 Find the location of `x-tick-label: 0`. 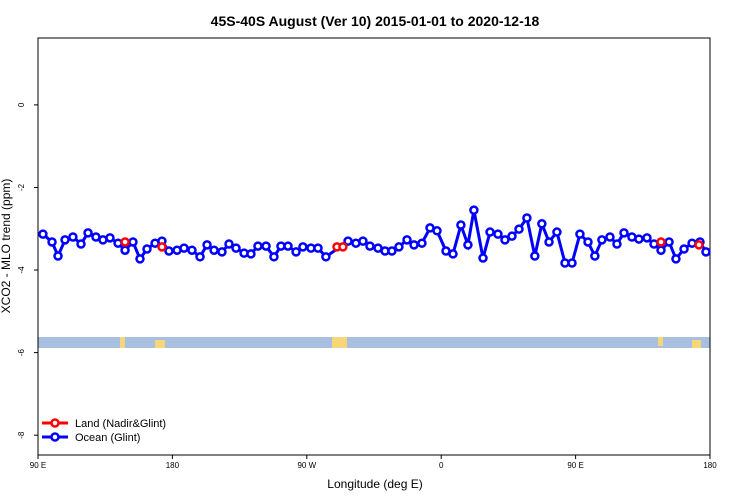

x-tick-label: 0 is located at coordinates (441, 465).